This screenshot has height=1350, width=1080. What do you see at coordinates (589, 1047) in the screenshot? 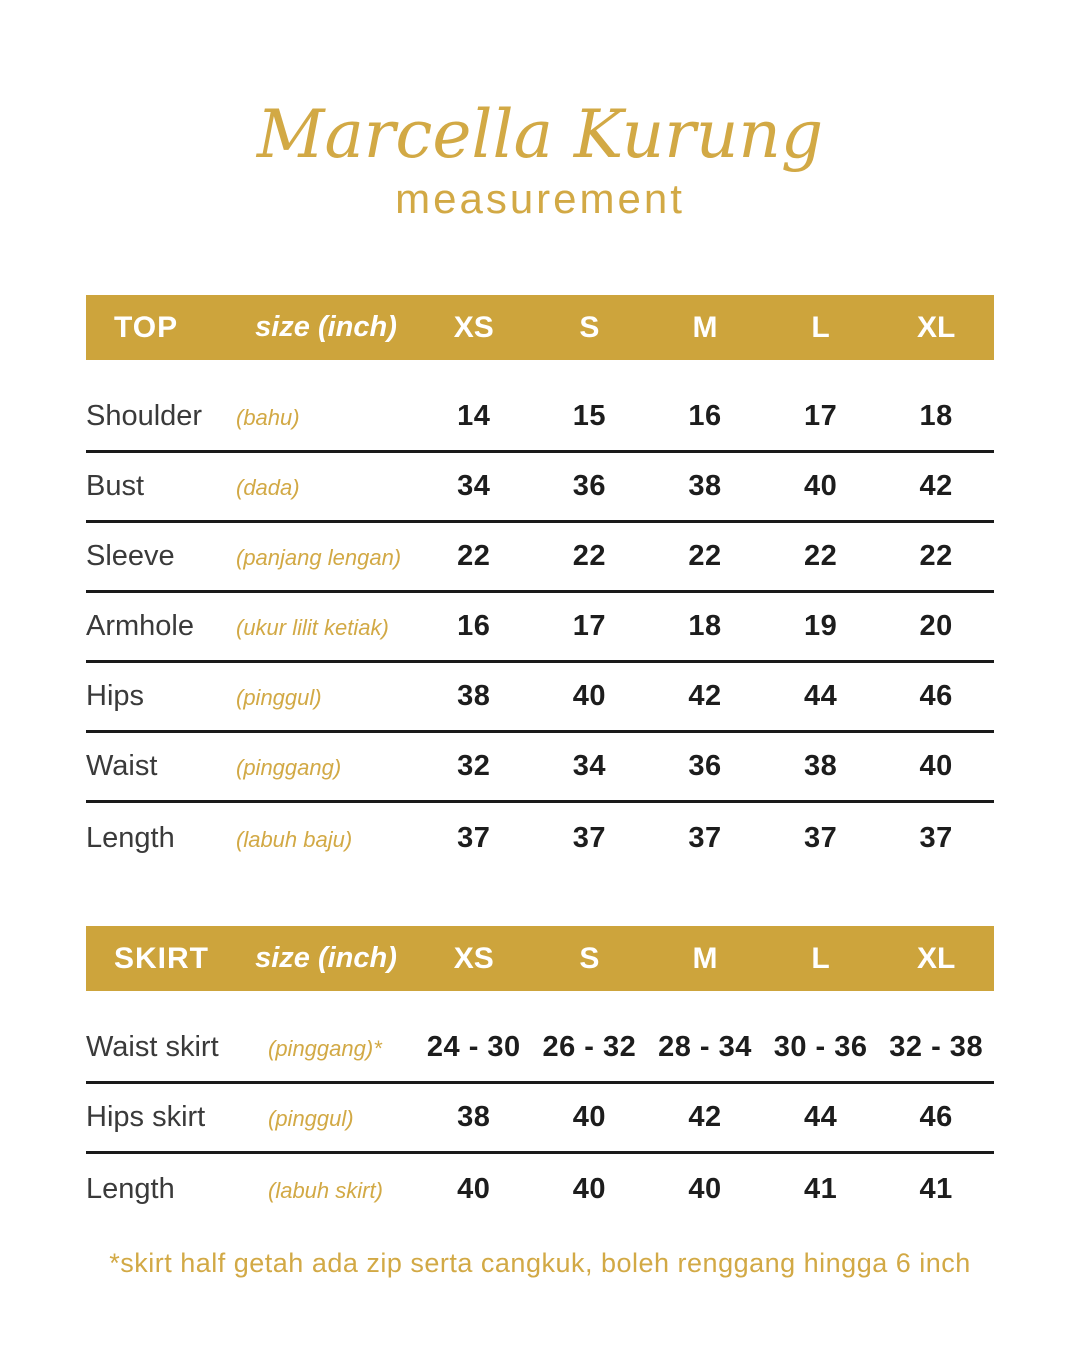
I see `measurement-value: 26 - 32` at bounding box center [589, 1047].